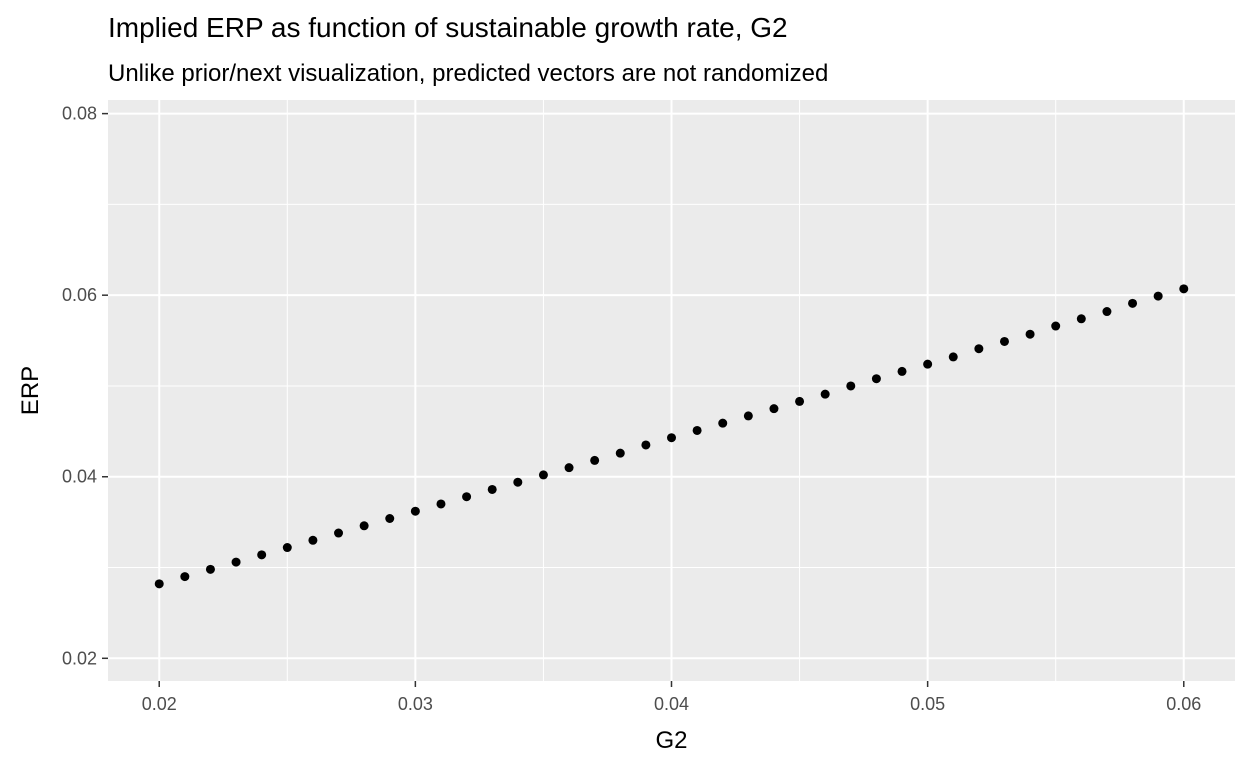  Describe the element at coordinates (85, 386) in the screenshot. I see `y-axis-ticks: 0.02 0.04 0.06 0.08` at that location.